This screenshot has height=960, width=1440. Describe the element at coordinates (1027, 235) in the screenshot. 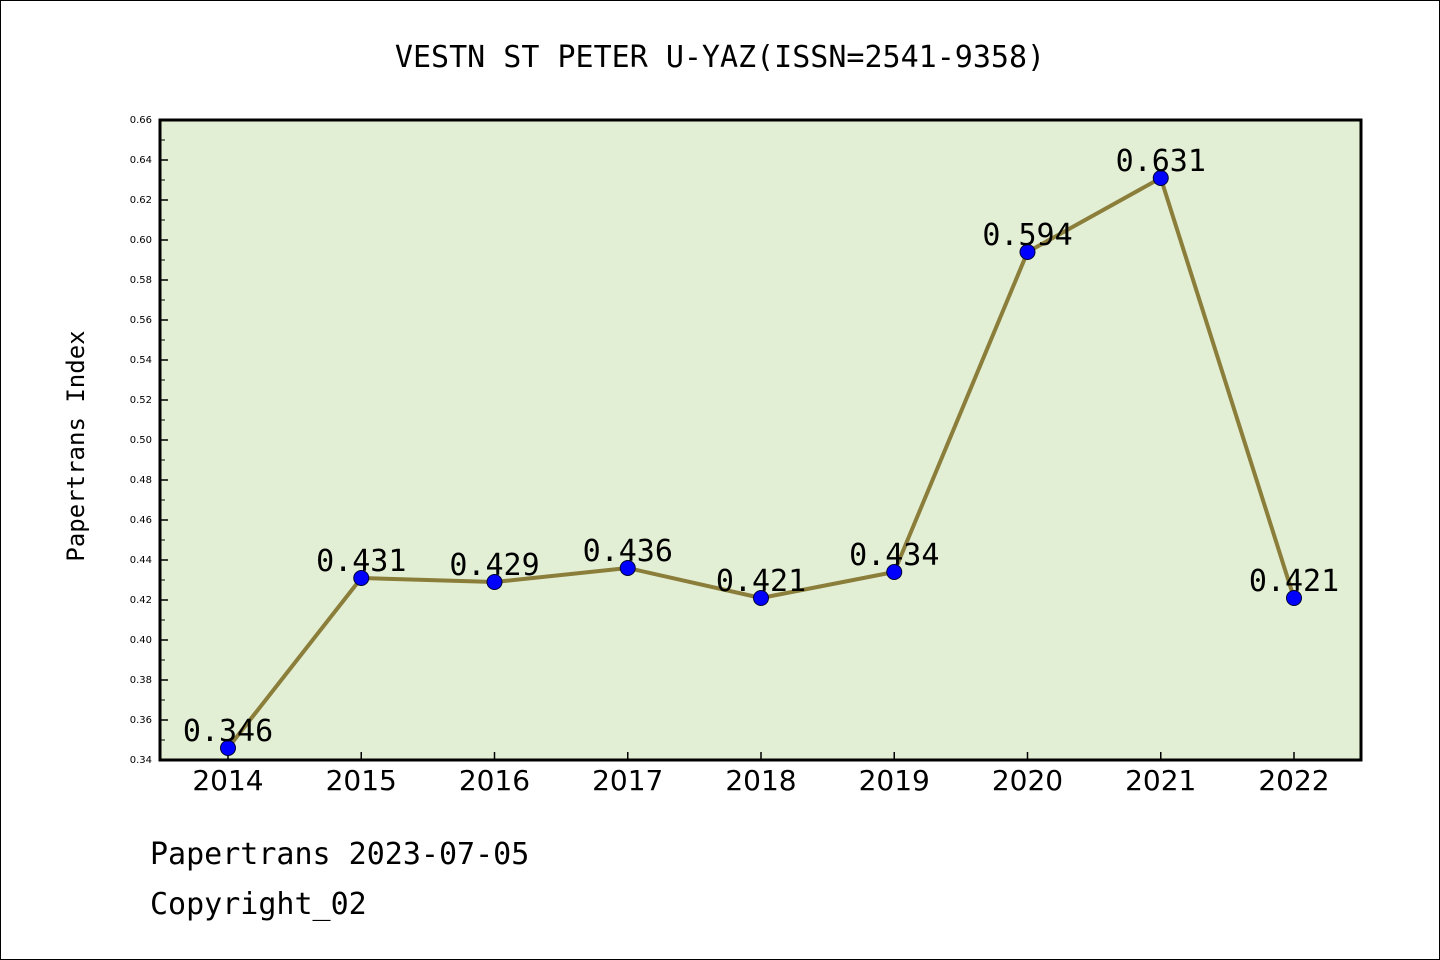

I see `data-label: 0.594` at that location.